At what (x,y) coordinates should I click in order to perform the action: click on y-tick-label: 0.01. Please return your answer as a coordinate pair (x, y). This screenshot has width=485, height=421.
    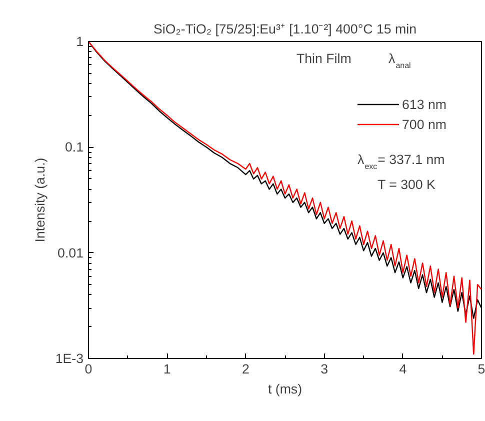
    Looking at the image, I should click on (71, 252).